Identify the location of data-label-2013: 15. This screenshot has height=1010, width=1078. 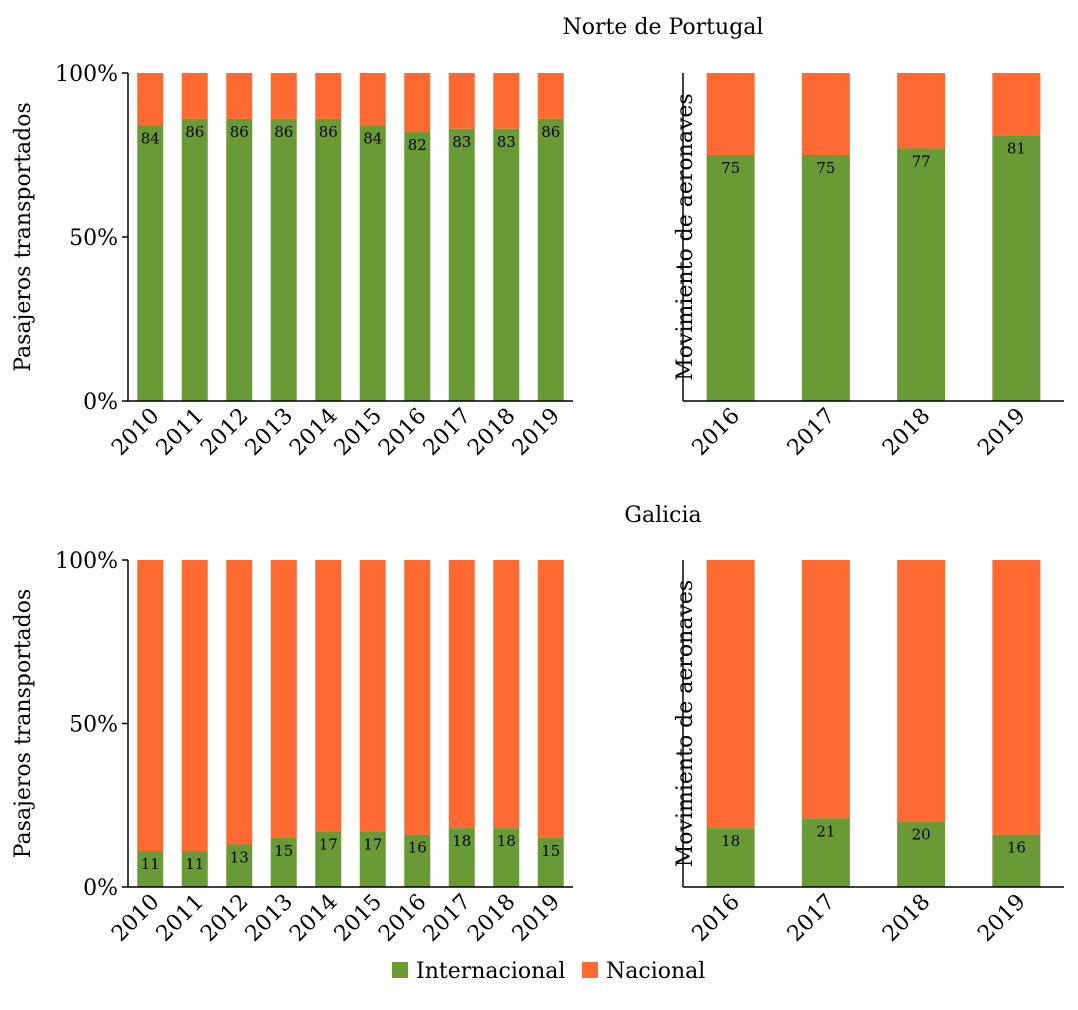
(283, 851).